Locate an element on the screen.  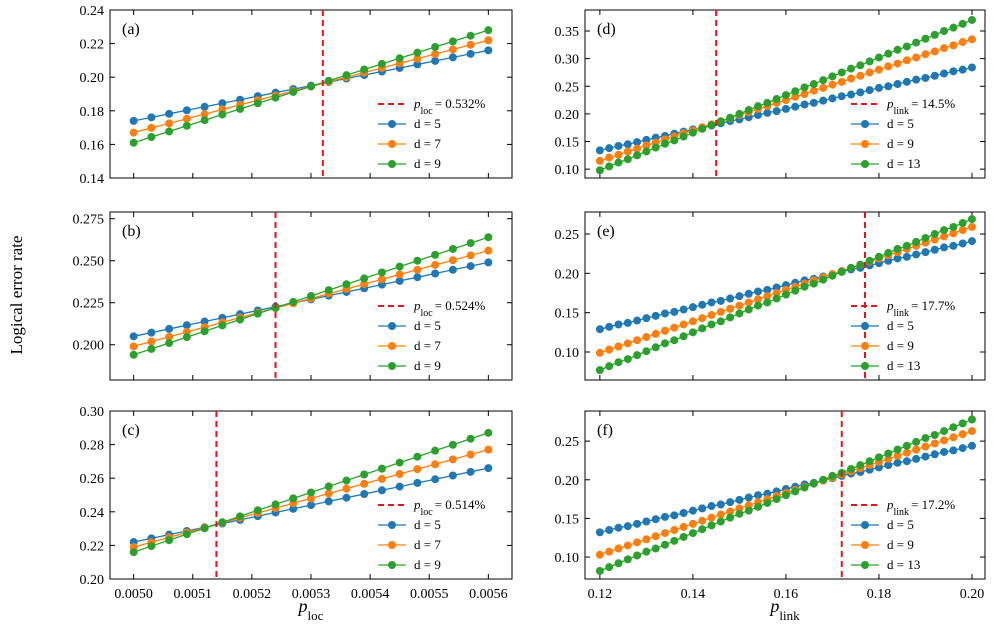
legend-label: d = 13 is located at coordinates (903, 365).